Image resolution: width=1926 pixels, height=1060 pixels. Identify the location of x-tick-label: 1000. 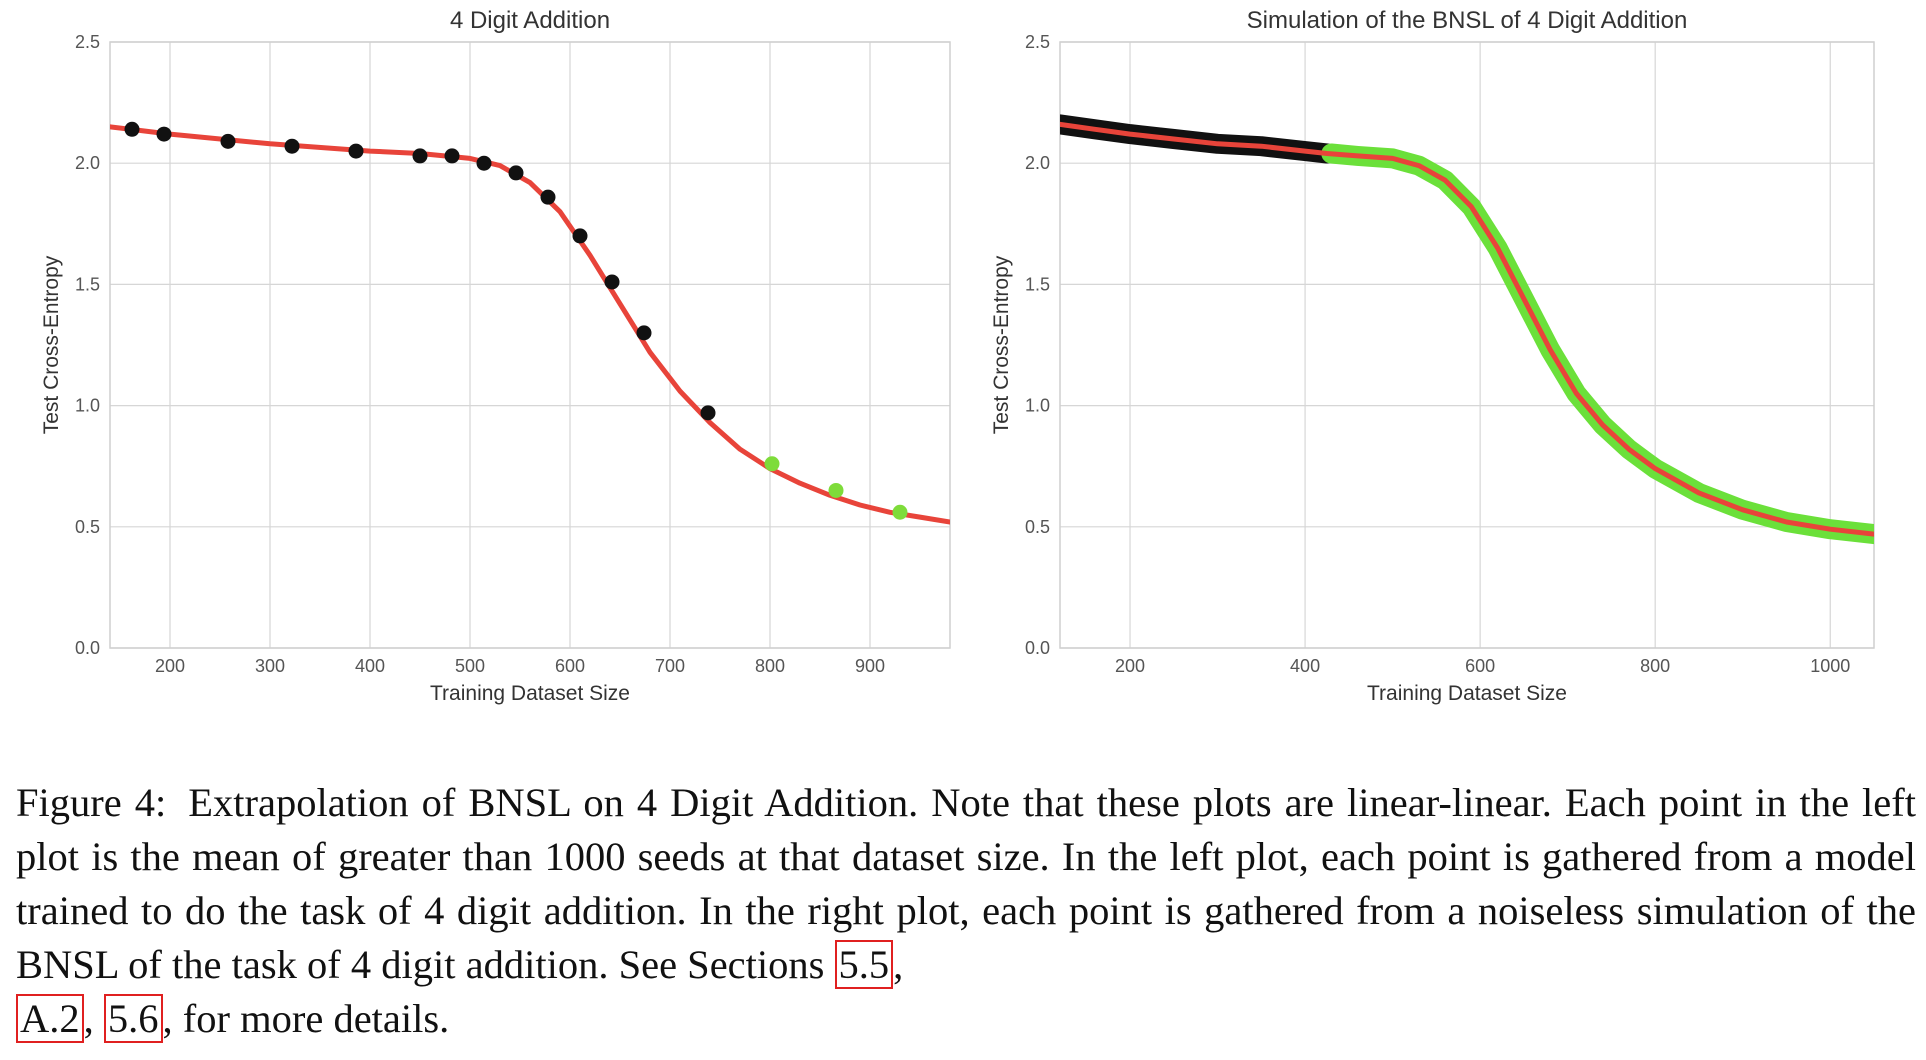
(1830, 666).